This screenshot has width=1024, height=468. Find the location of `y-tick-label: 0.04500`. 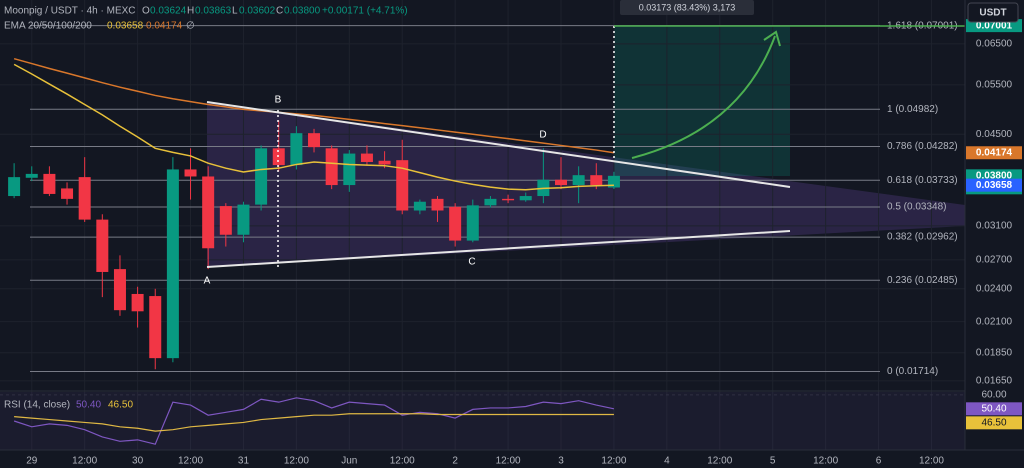

y-tick-label: 0.04500 is located at coordinates (994, 134).